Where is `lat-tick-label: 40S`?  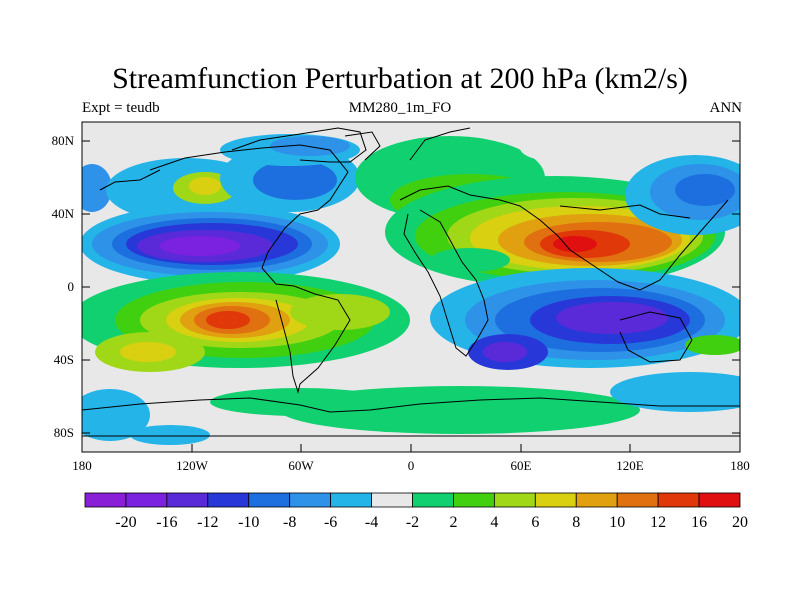
lat-tick-label: 40S is located at coordinates (64, 359).